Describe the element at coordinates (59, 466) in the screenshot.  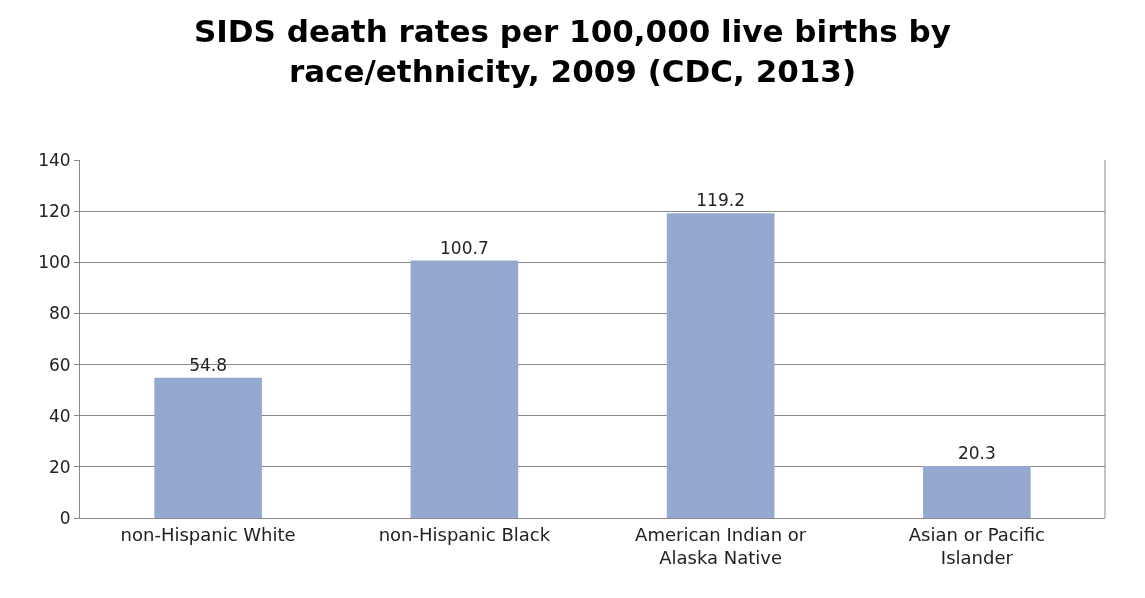
I see `y-tick-label: 20` at that location.